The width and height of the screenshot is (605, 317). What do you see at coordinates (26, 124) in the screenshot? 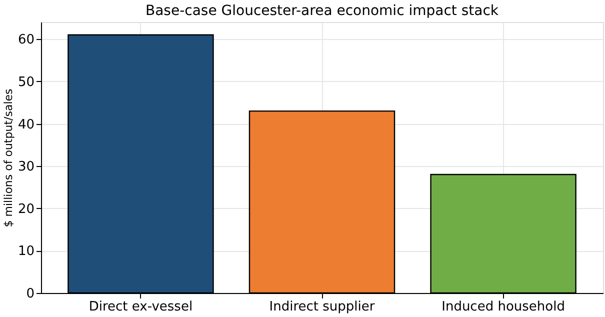
I see `y-tick-label: 40` at bounding box center [26, 124].